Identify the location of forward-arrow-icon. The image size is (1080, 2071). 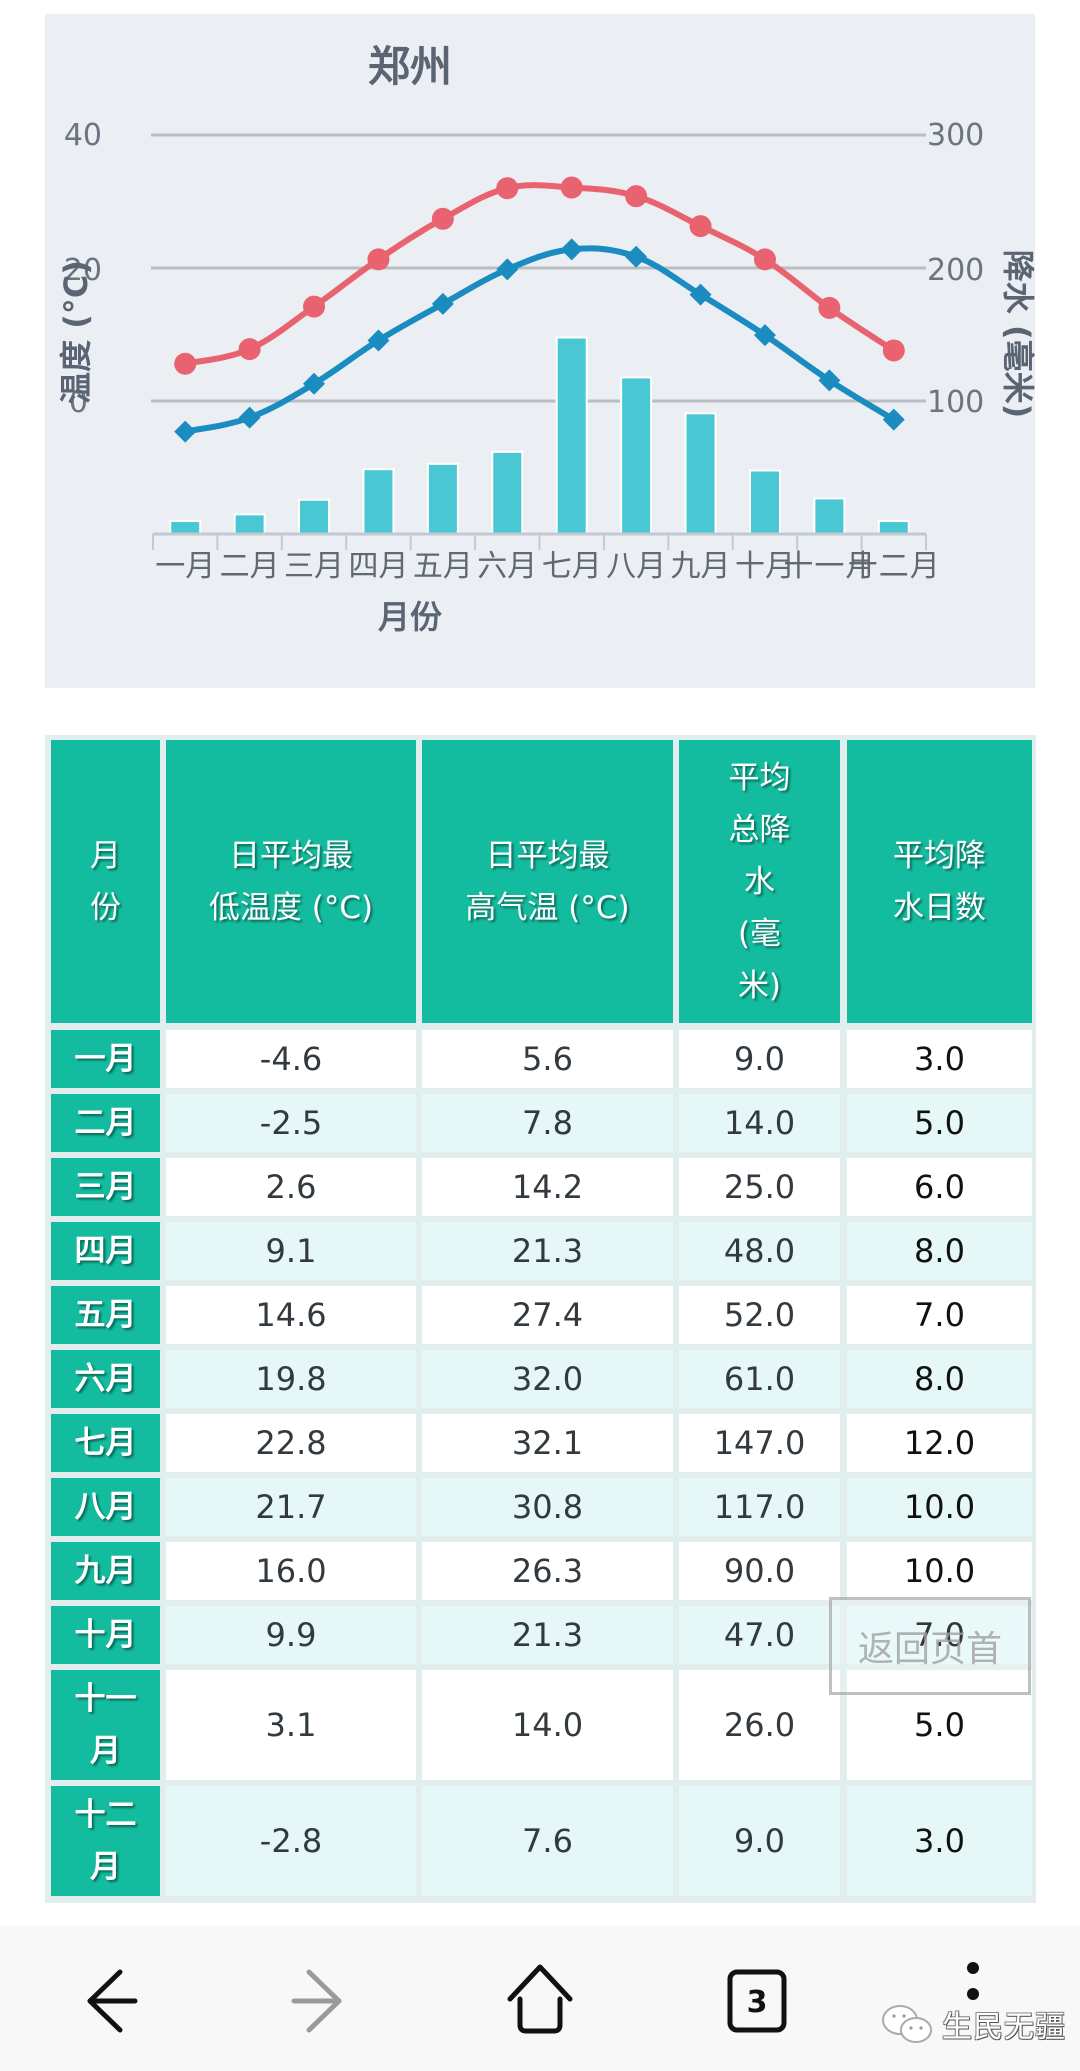
(316, 2001).